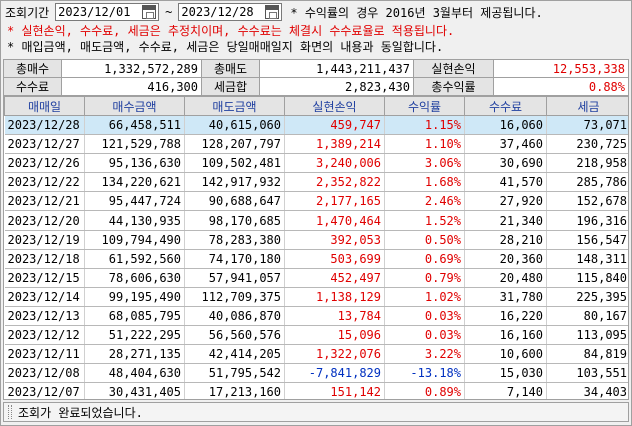 The width and height of the screenshot is (632, 426). Describe the element at coordinates (587, 106) in the screenshot. I see `header-tax: 세금` at that location.